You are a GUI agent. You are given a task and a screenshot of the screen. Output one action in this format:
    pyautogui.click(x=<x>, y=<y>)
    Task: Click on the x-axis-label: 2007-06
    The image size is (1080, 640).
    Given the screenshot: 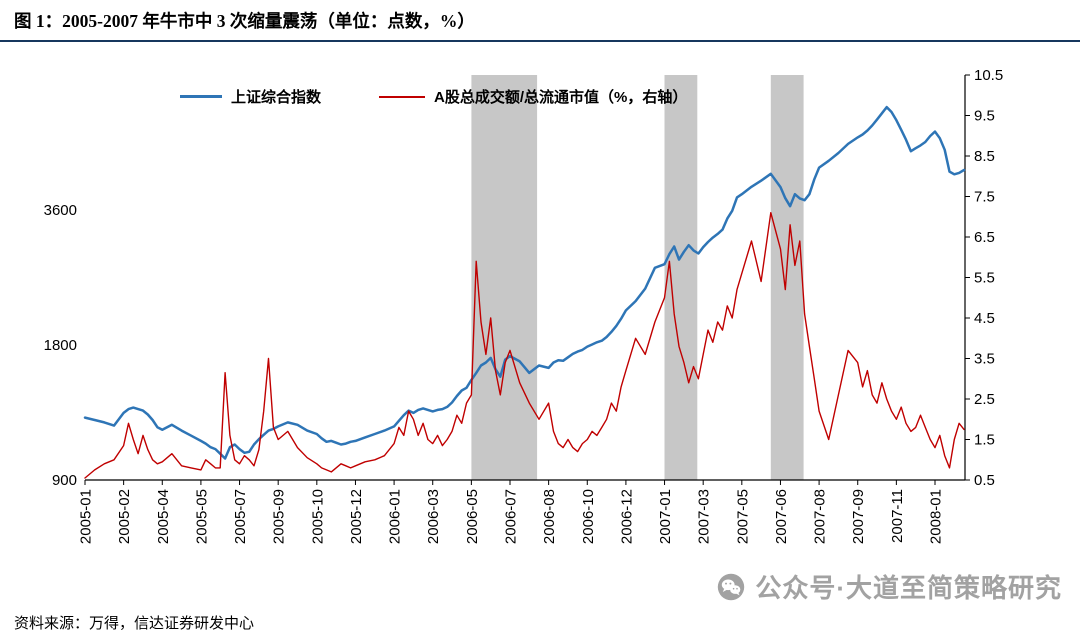 What is the action you would take?
    pyautogui.click(x=781, y=516)
    